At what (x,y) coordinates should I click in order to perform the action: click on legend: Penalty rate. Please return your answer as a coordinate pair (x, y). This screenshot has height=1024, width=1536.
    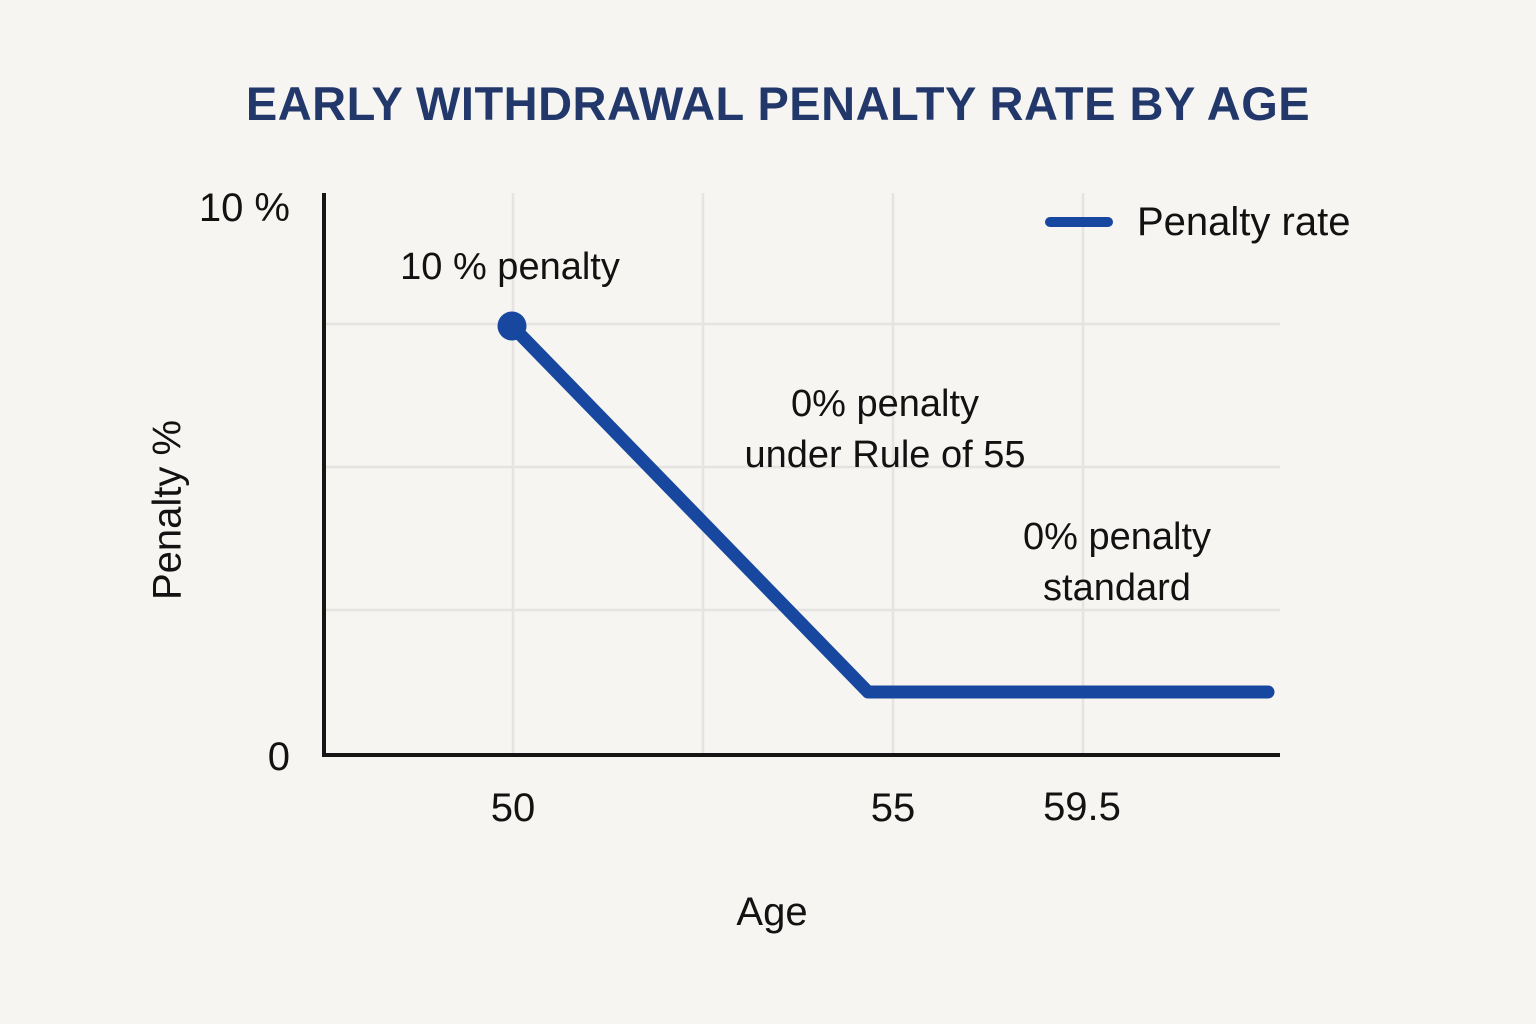
    Looking at the image, I should click on (1197, 222).